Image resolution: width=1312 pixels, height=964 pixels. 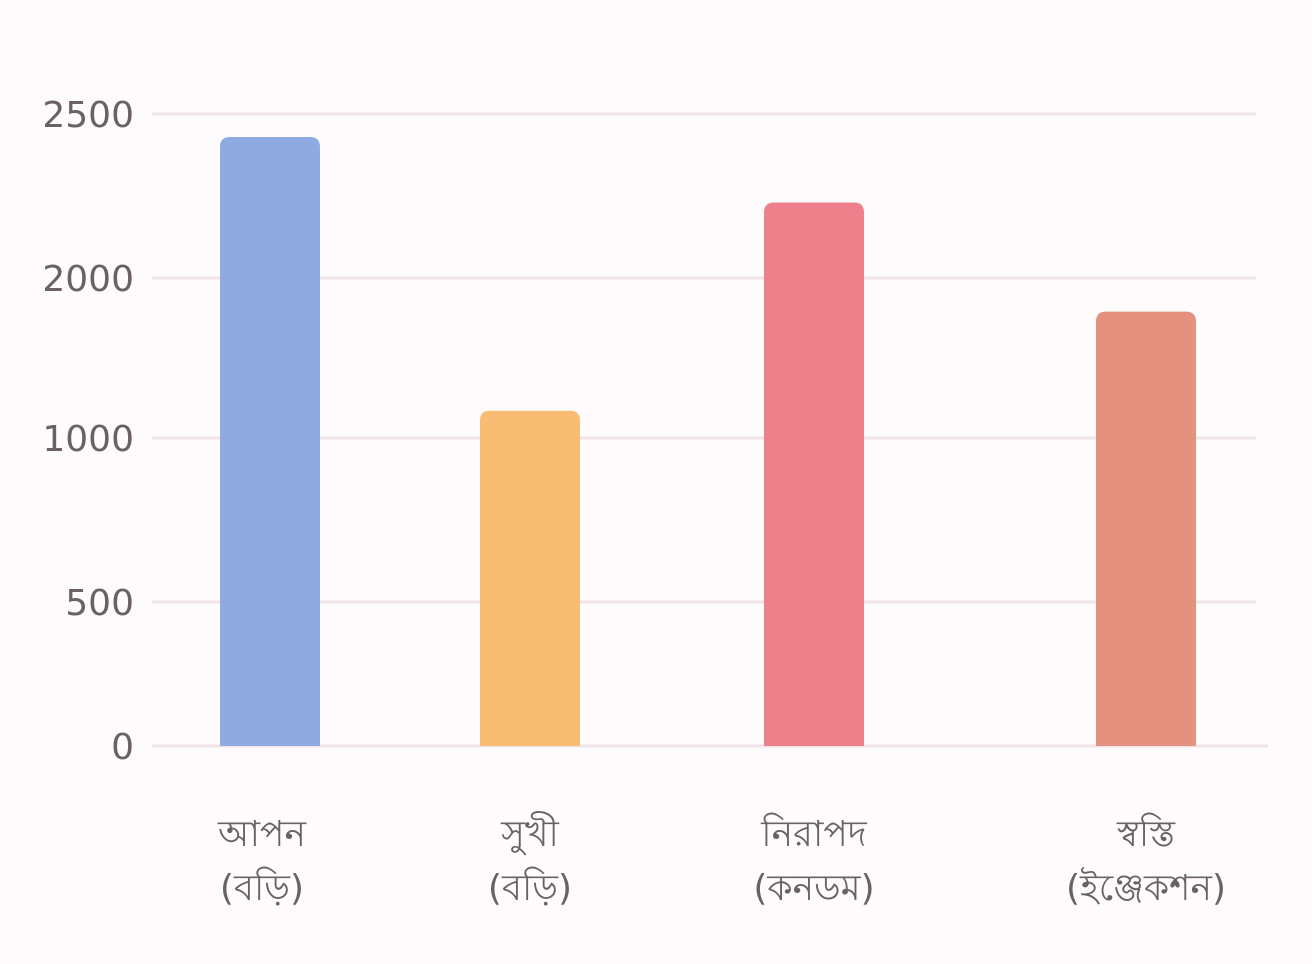 What do you see at coordinates (1146, 834) in the screenshot?
I see `x-category-label: স্বস্তি` at bounding box center [1146, 834].